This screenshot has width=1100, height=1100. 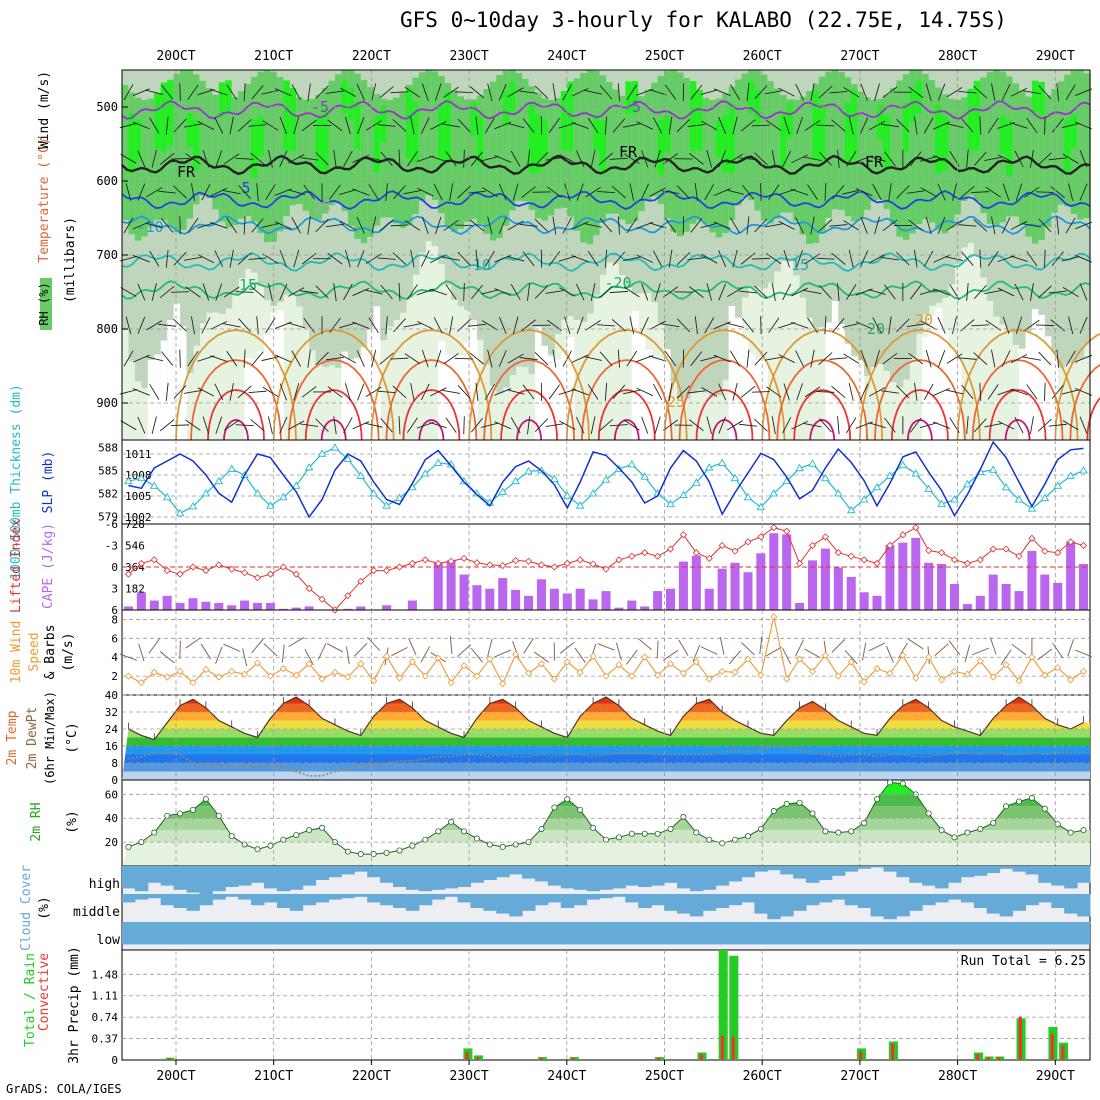 What do you see at coordinates (248, 285) in the screenshot?
I see `contour-label: 15` at bounding box center [248, 285].